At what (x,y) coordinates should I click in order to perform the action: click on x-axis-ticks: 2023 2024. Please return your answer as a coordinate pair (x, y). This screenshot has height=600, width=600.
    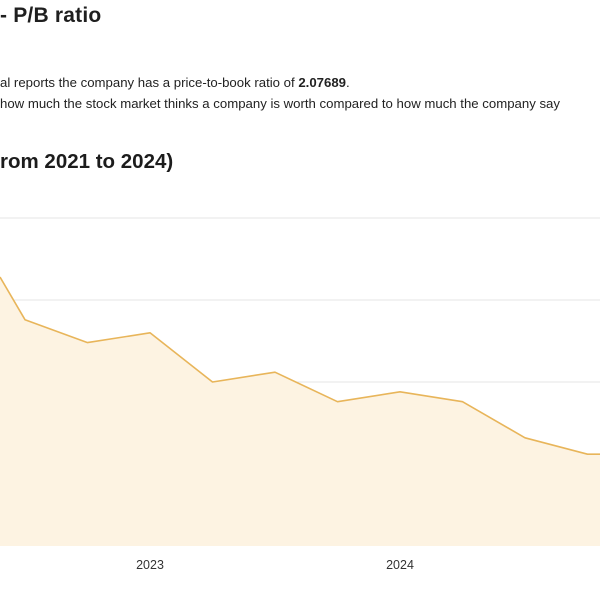
    Looking at the image, I should click on (275, 565).